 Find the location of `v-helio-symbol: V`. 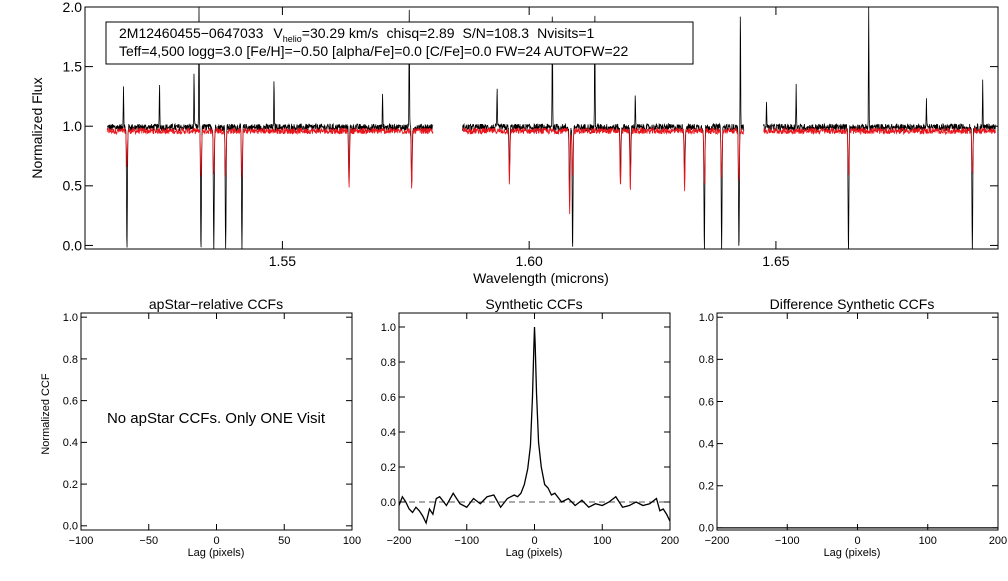

v-helio-symbol: V is located at coordinates (278, 33).